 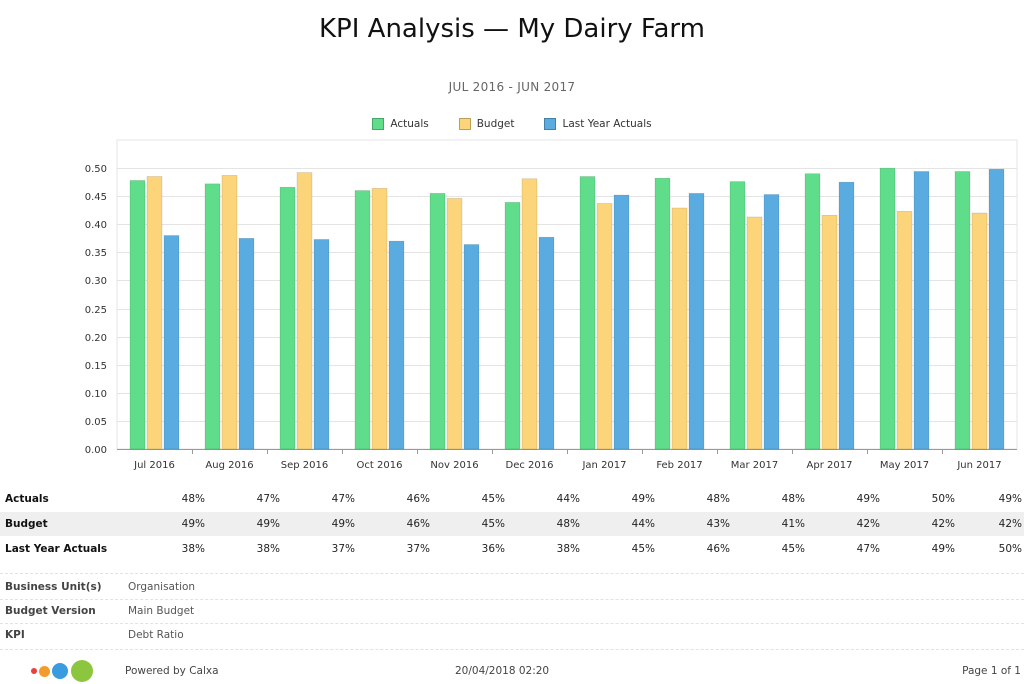 What do you see at coordinates (343, 549) in the screenshot?
I see `table-cell: 37%` at bounding box center [343, 549].